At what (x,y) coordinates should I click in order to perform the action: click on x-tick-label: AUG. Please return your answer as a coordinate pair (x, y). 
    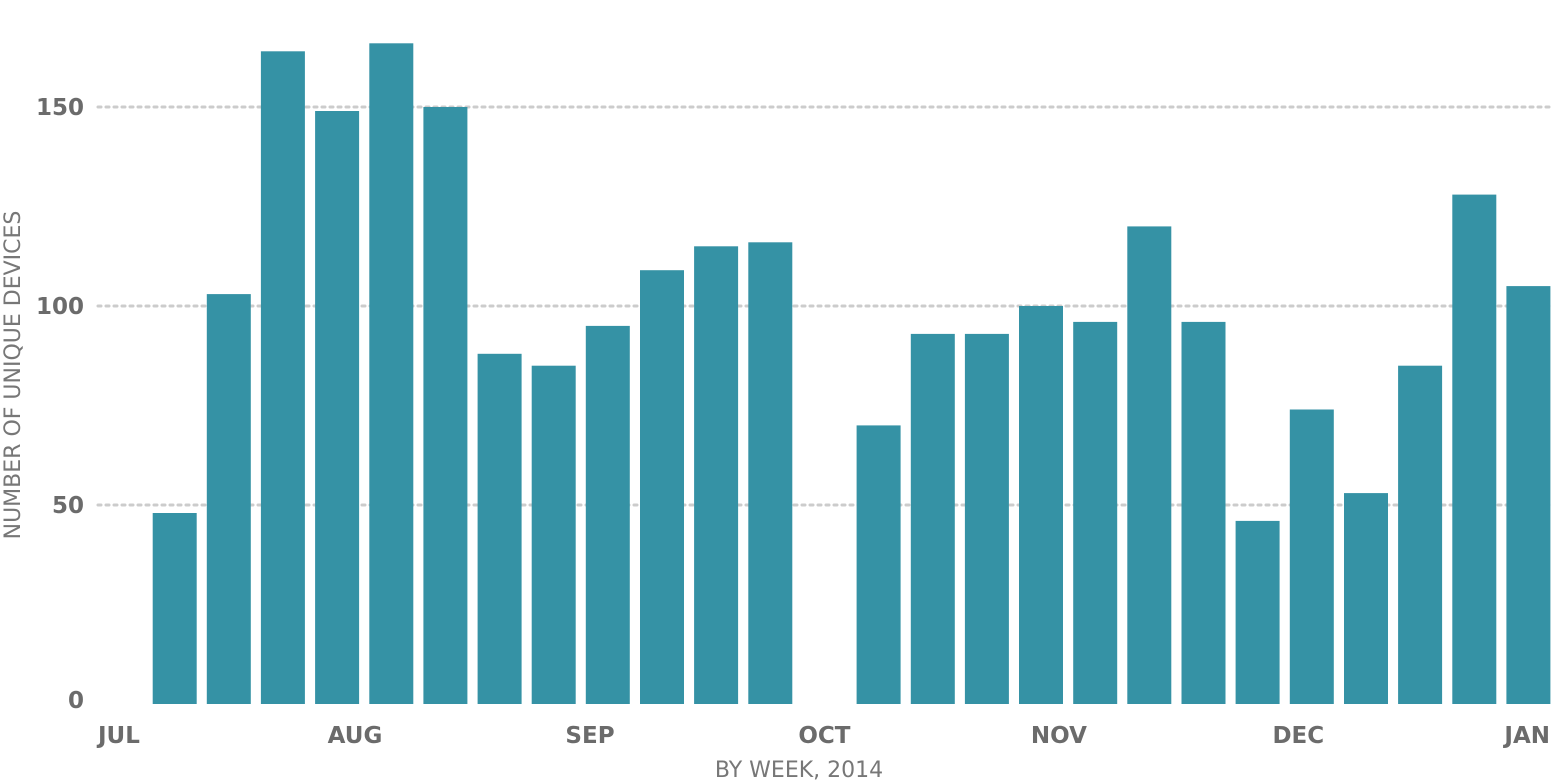
    Looking at the image, I should click on (355, 736).